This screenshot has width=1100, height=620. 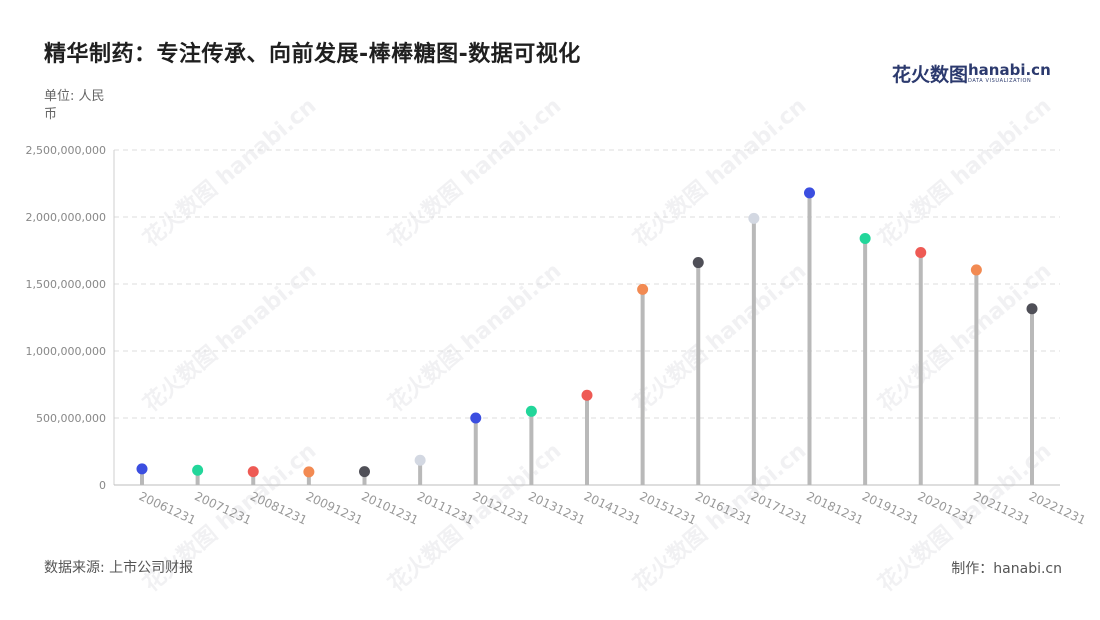 What do you see at coordinates (312, 54) in the screenshot?
I see `chart-title: 精华制药：专注传承、向前发展-棒棒糖图-数据可视化` at bounding box center [312, 54].